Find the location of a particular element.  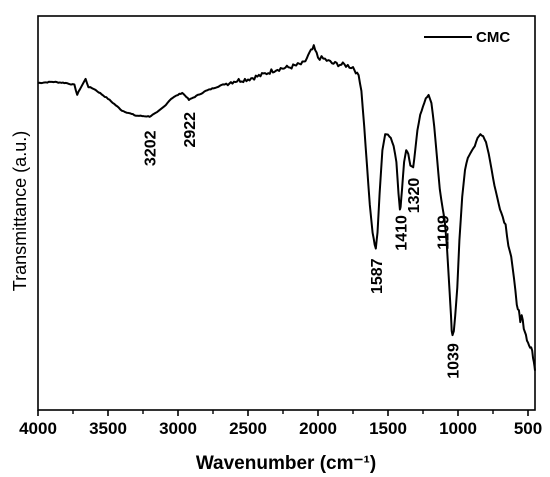

x-tick-label: 3500 is located at coordinates (108, 428).